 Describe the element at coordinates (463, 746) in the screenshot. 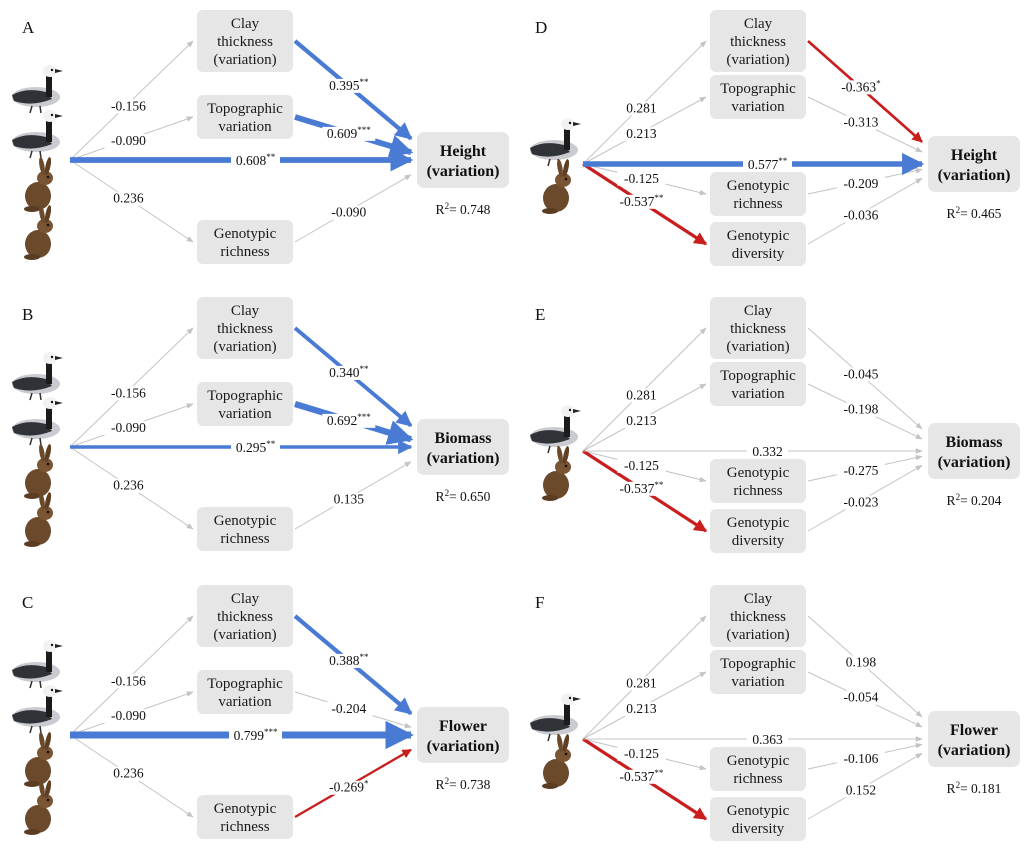

I see `panel-c-response-sub: (variation)` at that location.